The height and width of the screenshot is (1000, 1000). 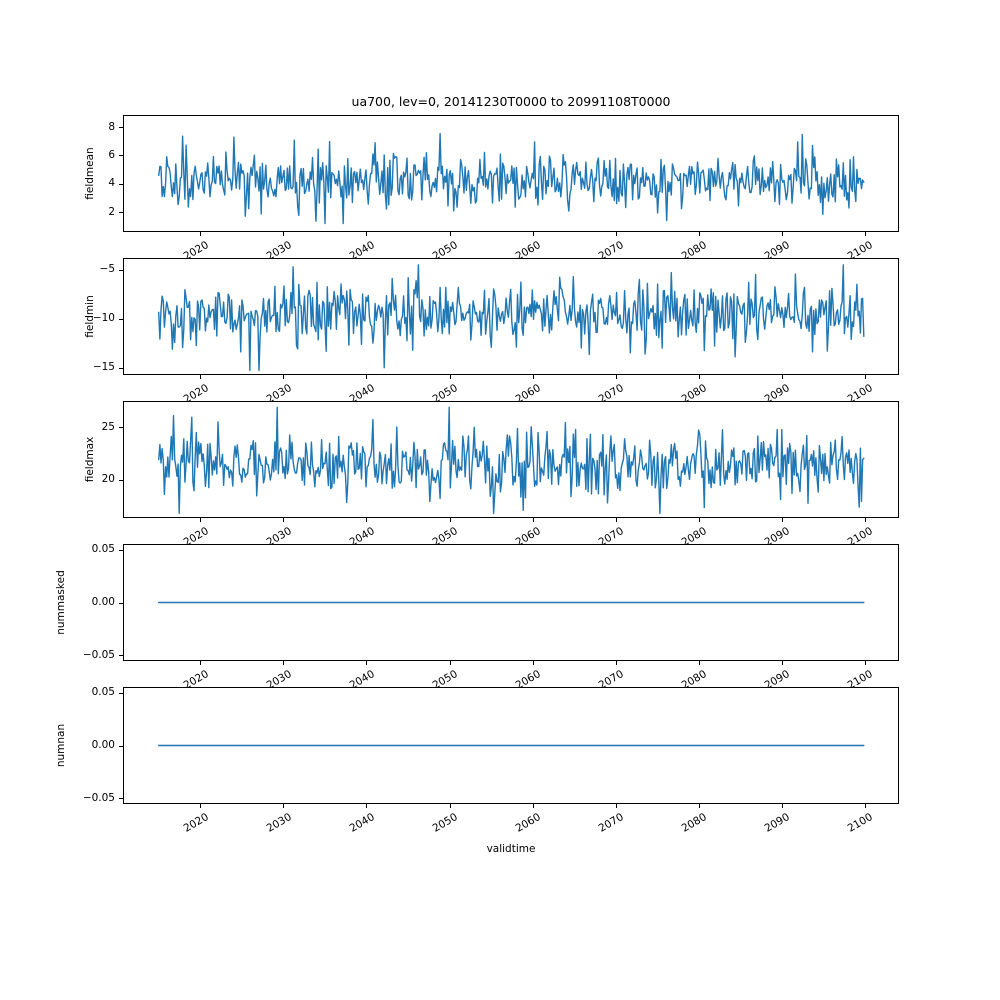 What do you see at coordinates (60, 745) in the screenshot?
I see `y-axis-label-numnan: numnan` at bounding box center [60, 745].